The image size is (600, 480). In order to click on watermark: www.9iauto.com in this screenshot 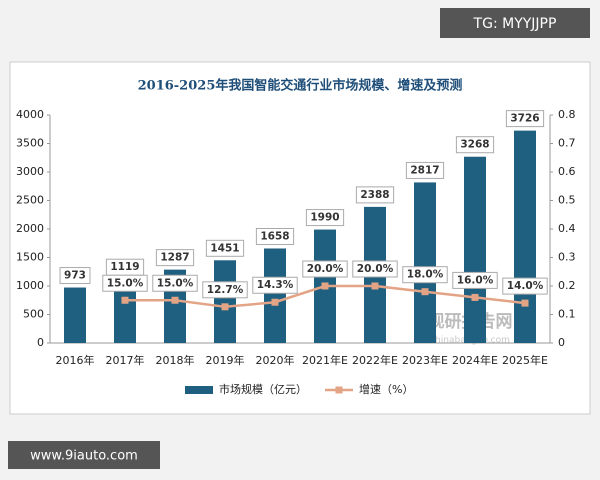, I will do `click(84, 456)`.